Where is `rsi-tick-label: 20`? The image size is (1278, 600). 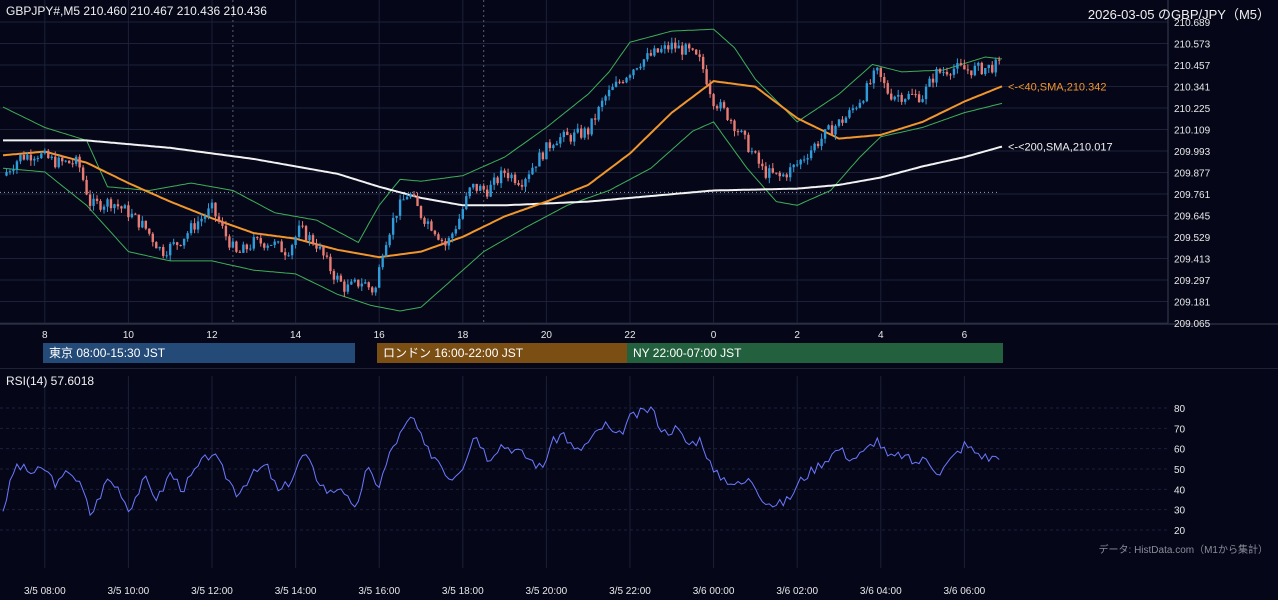
rsi-tick-label: 20 is located at coordinates (1180, 531).